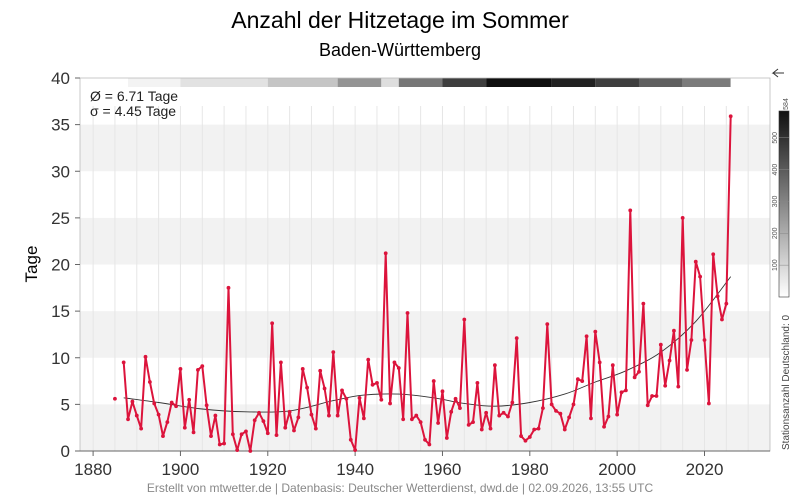 This screenshot has height=500, width=800. Describe the element at coordinates (775, 202) in the screenshot. I see `colorbar-tick-label: 300` at that location.